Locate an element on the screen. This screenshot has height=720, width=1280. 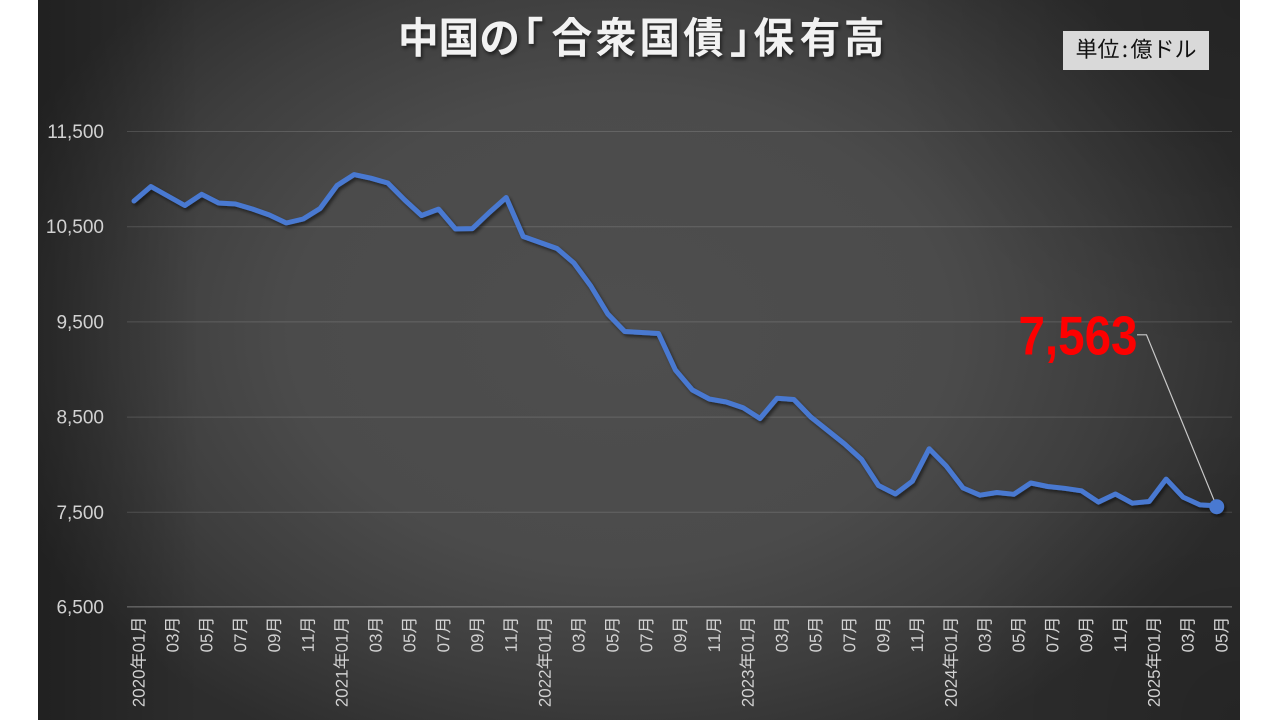
svg-text: 9,500 is located at coordinates (80, 322).